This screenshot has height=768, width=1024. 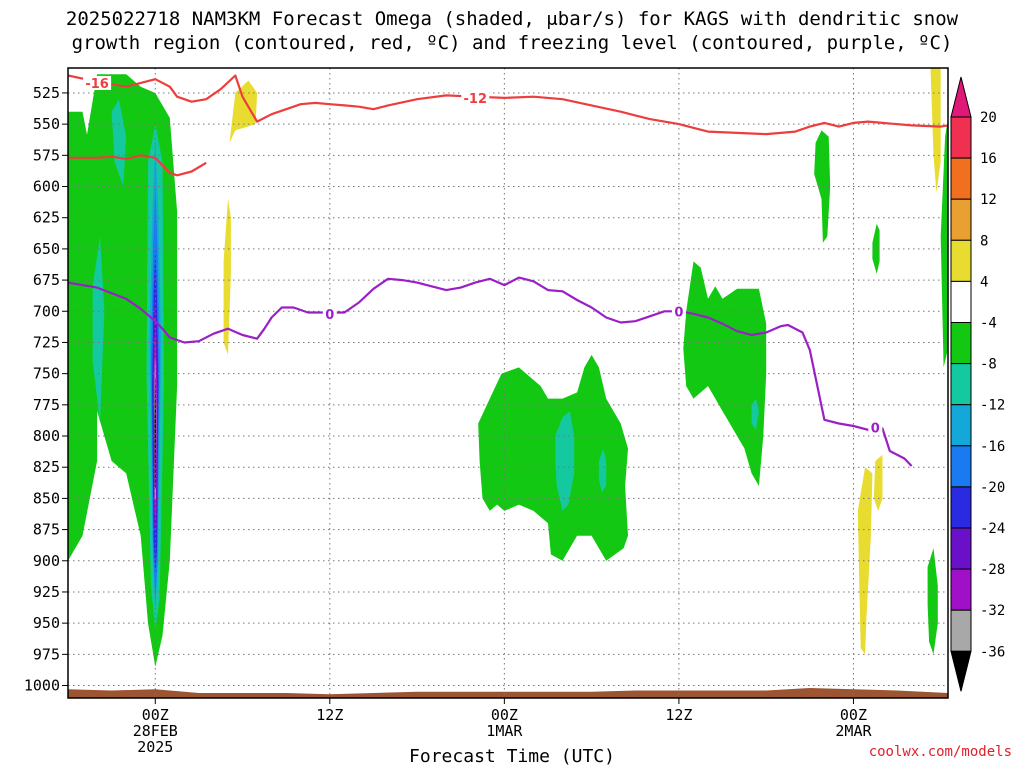 I want to click on terrain-ground, so click(x=508, y=693).